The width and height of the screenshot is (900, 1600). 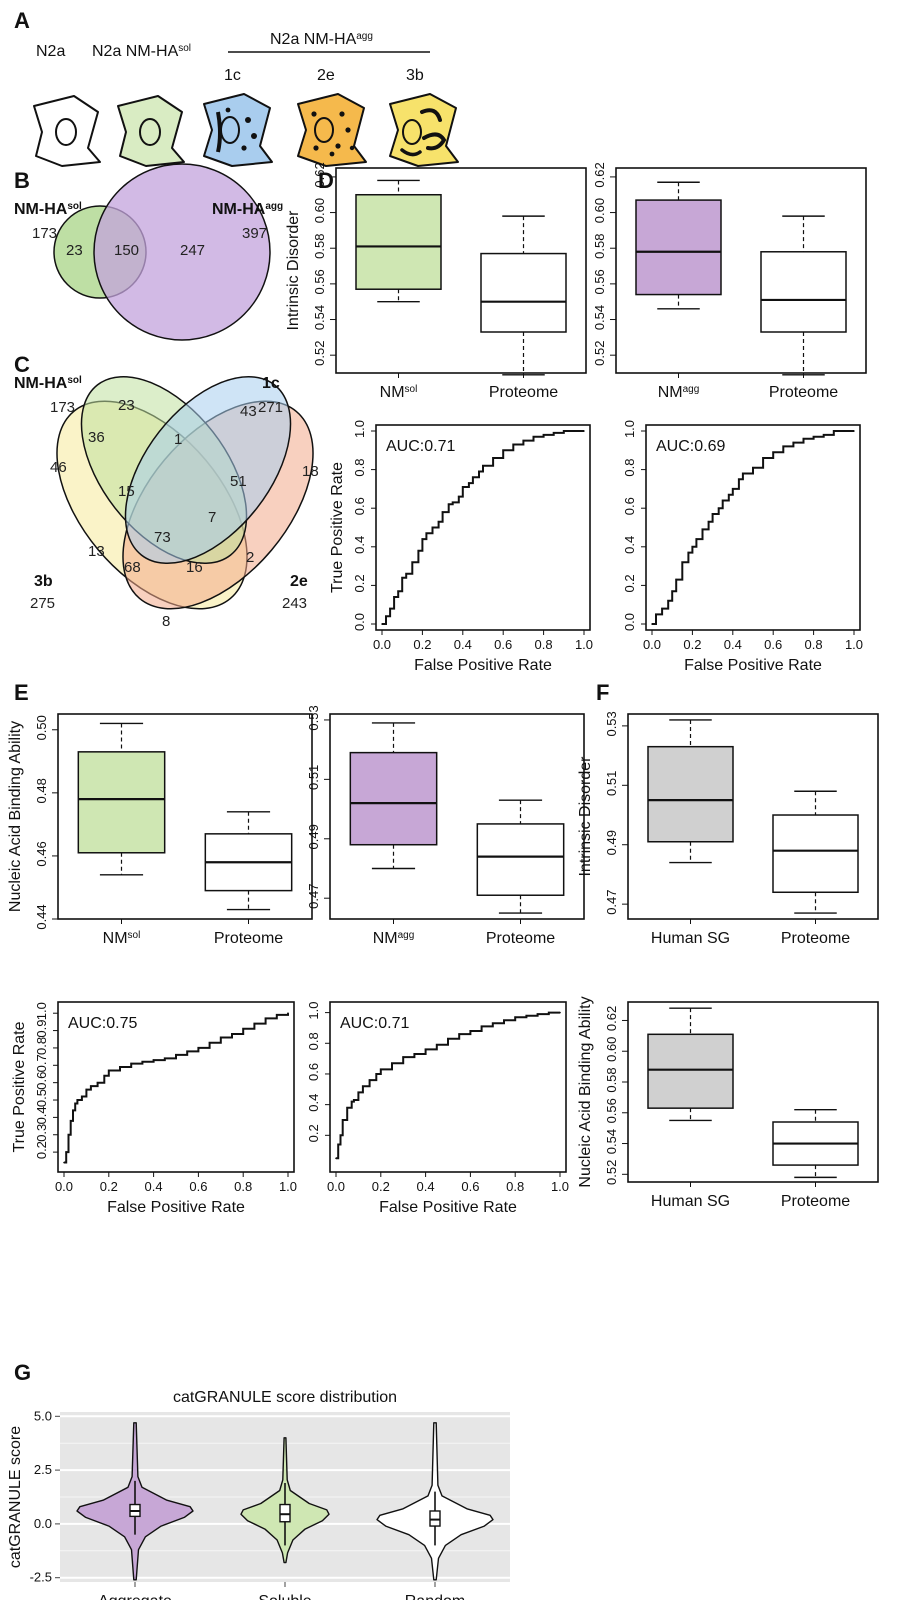 I want to click on venn-c-sol-name: NM-HAsol, so click(x=48, y=384).